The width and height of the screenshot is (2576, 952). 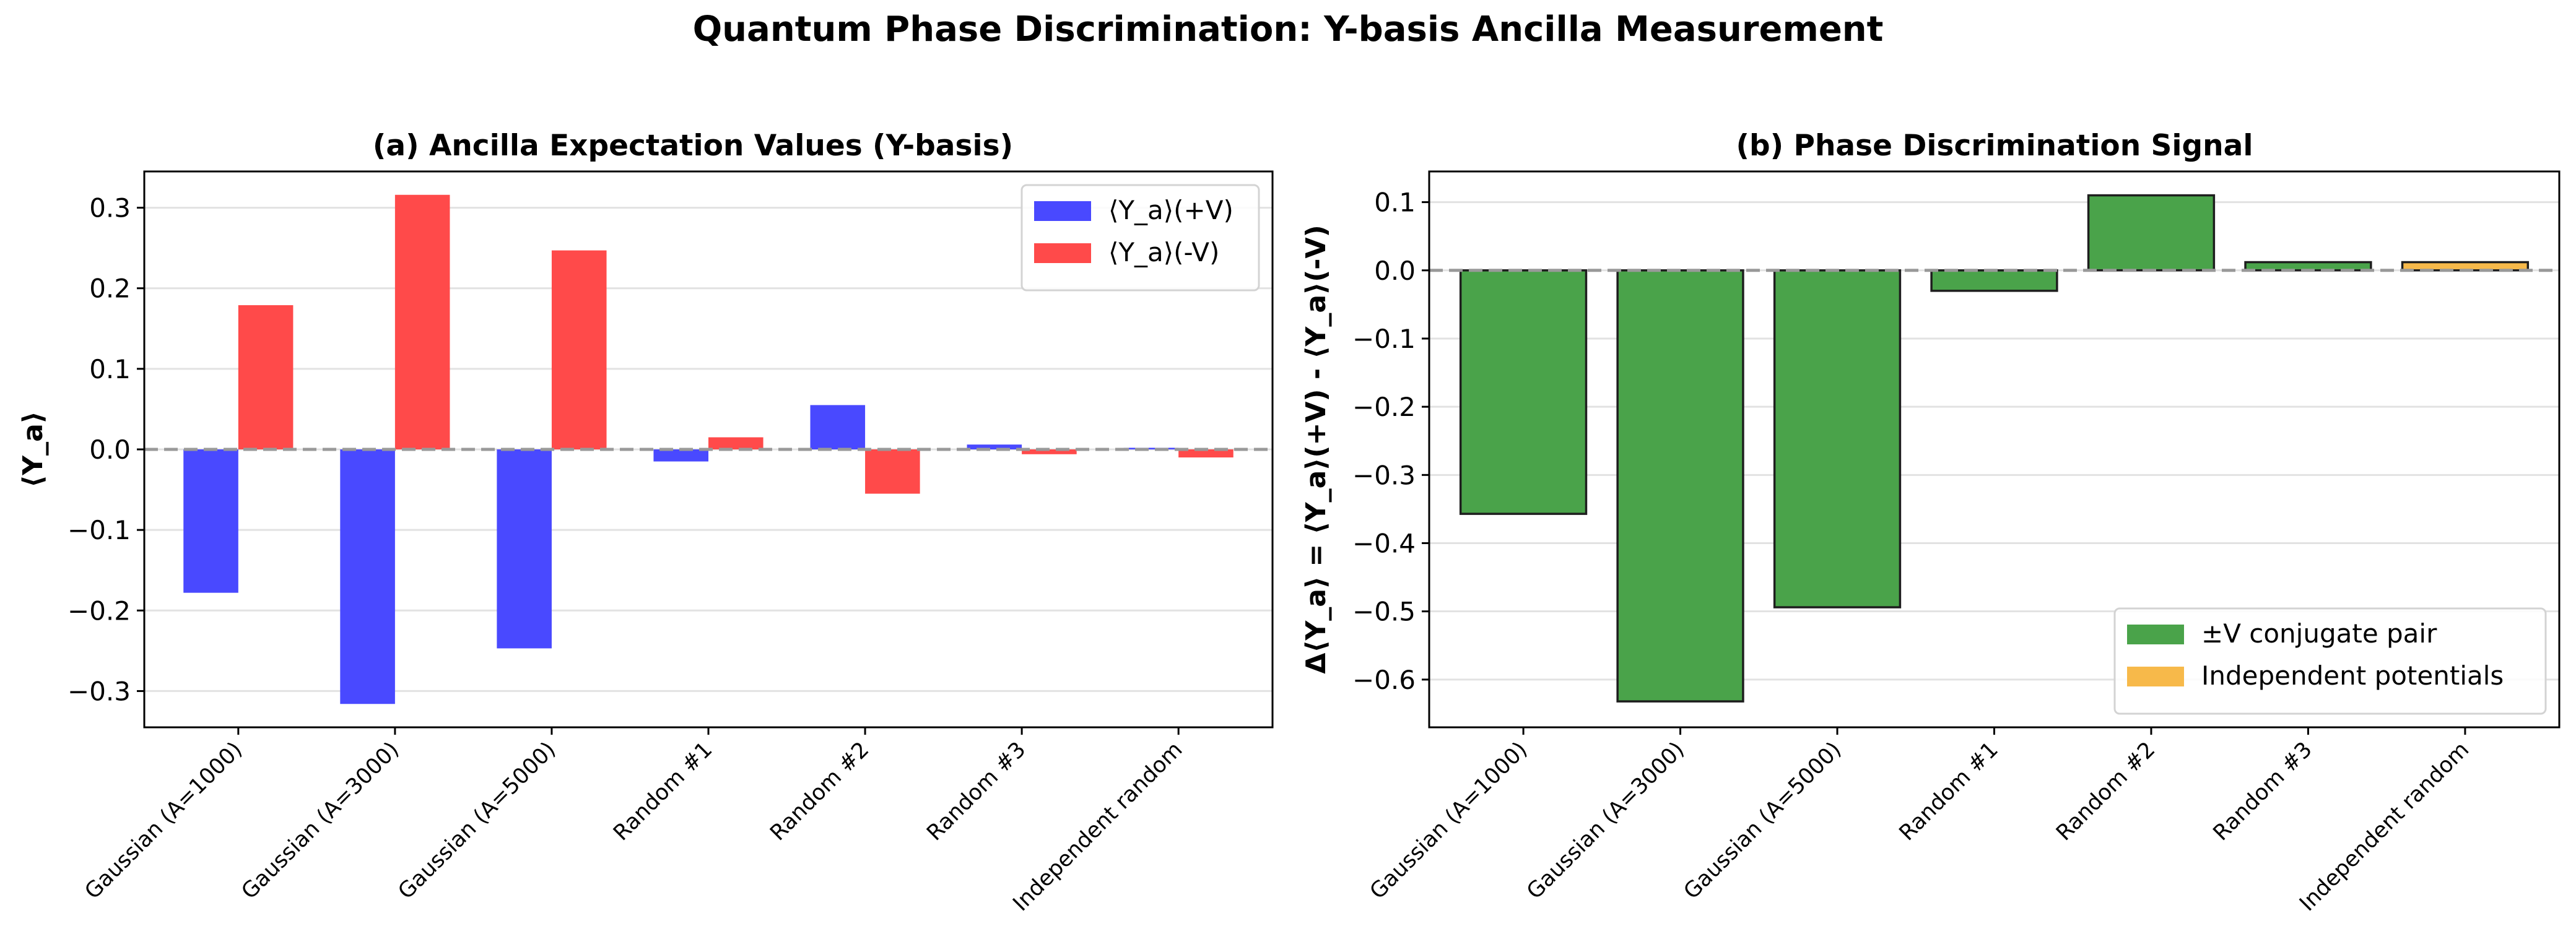 What do you see at coordinates (33, 449) in the screenshot?
I see `panel-a-y-axis-label: ⟨Y_a⟩` at bounding box center [33, 449].